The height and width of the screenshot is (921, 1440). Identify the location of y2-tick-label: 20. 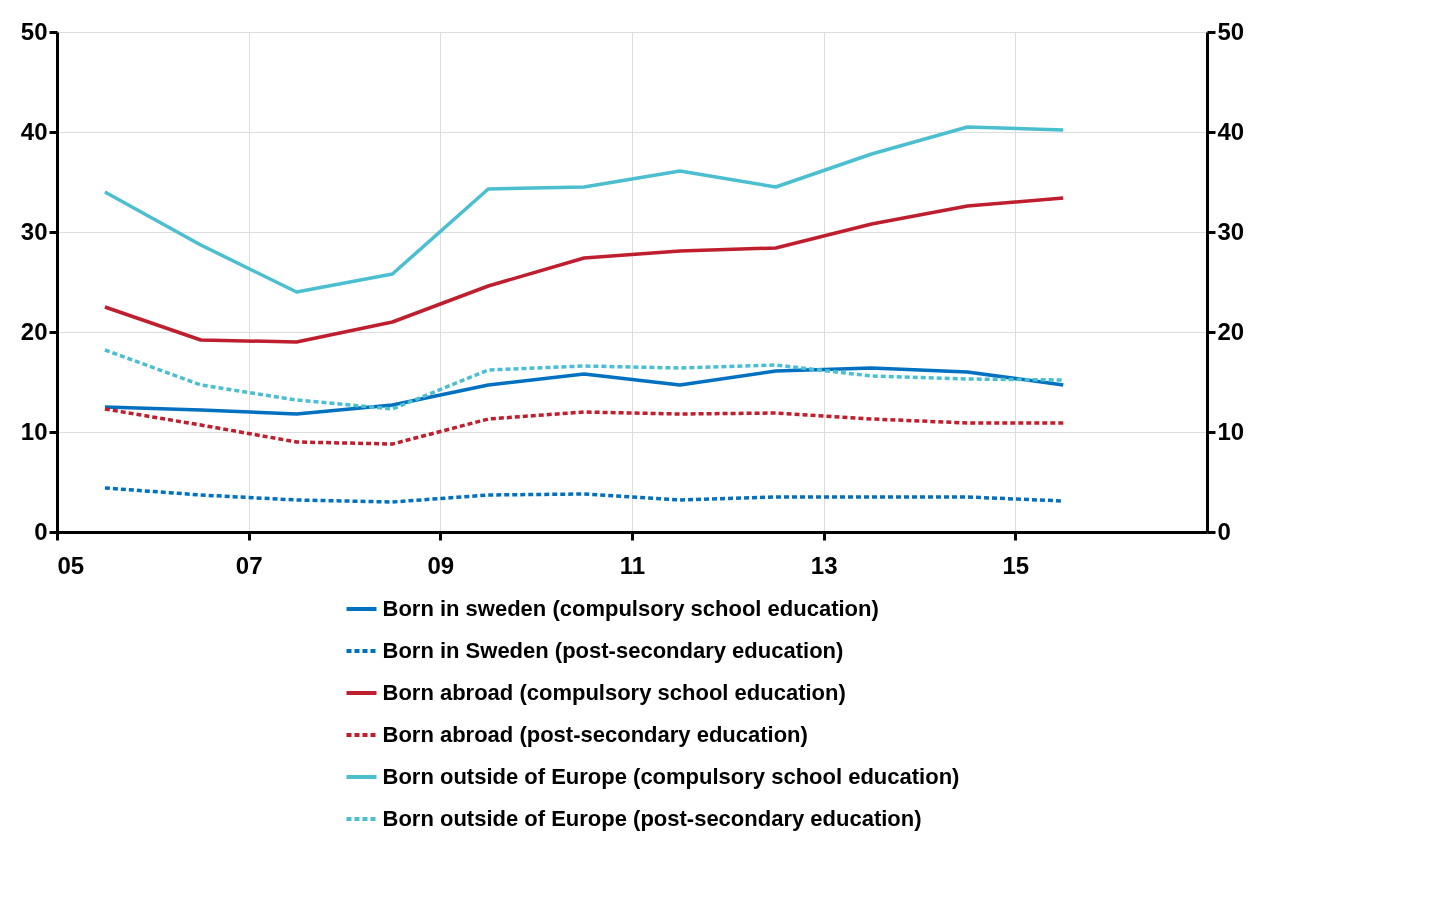
(1231, 331).